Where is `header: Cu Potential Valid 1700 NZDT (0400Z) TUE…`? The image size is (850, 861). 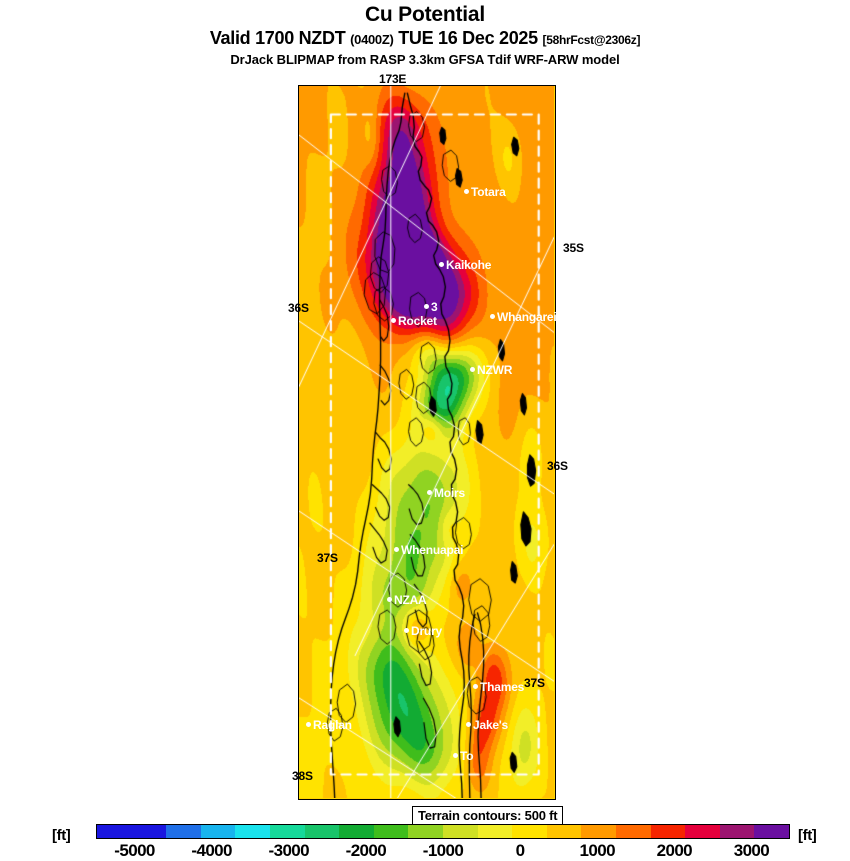
header: Cu Potential Valid 1700 NZDT (0400Z) TUE… is located at coordinates (425, 34).